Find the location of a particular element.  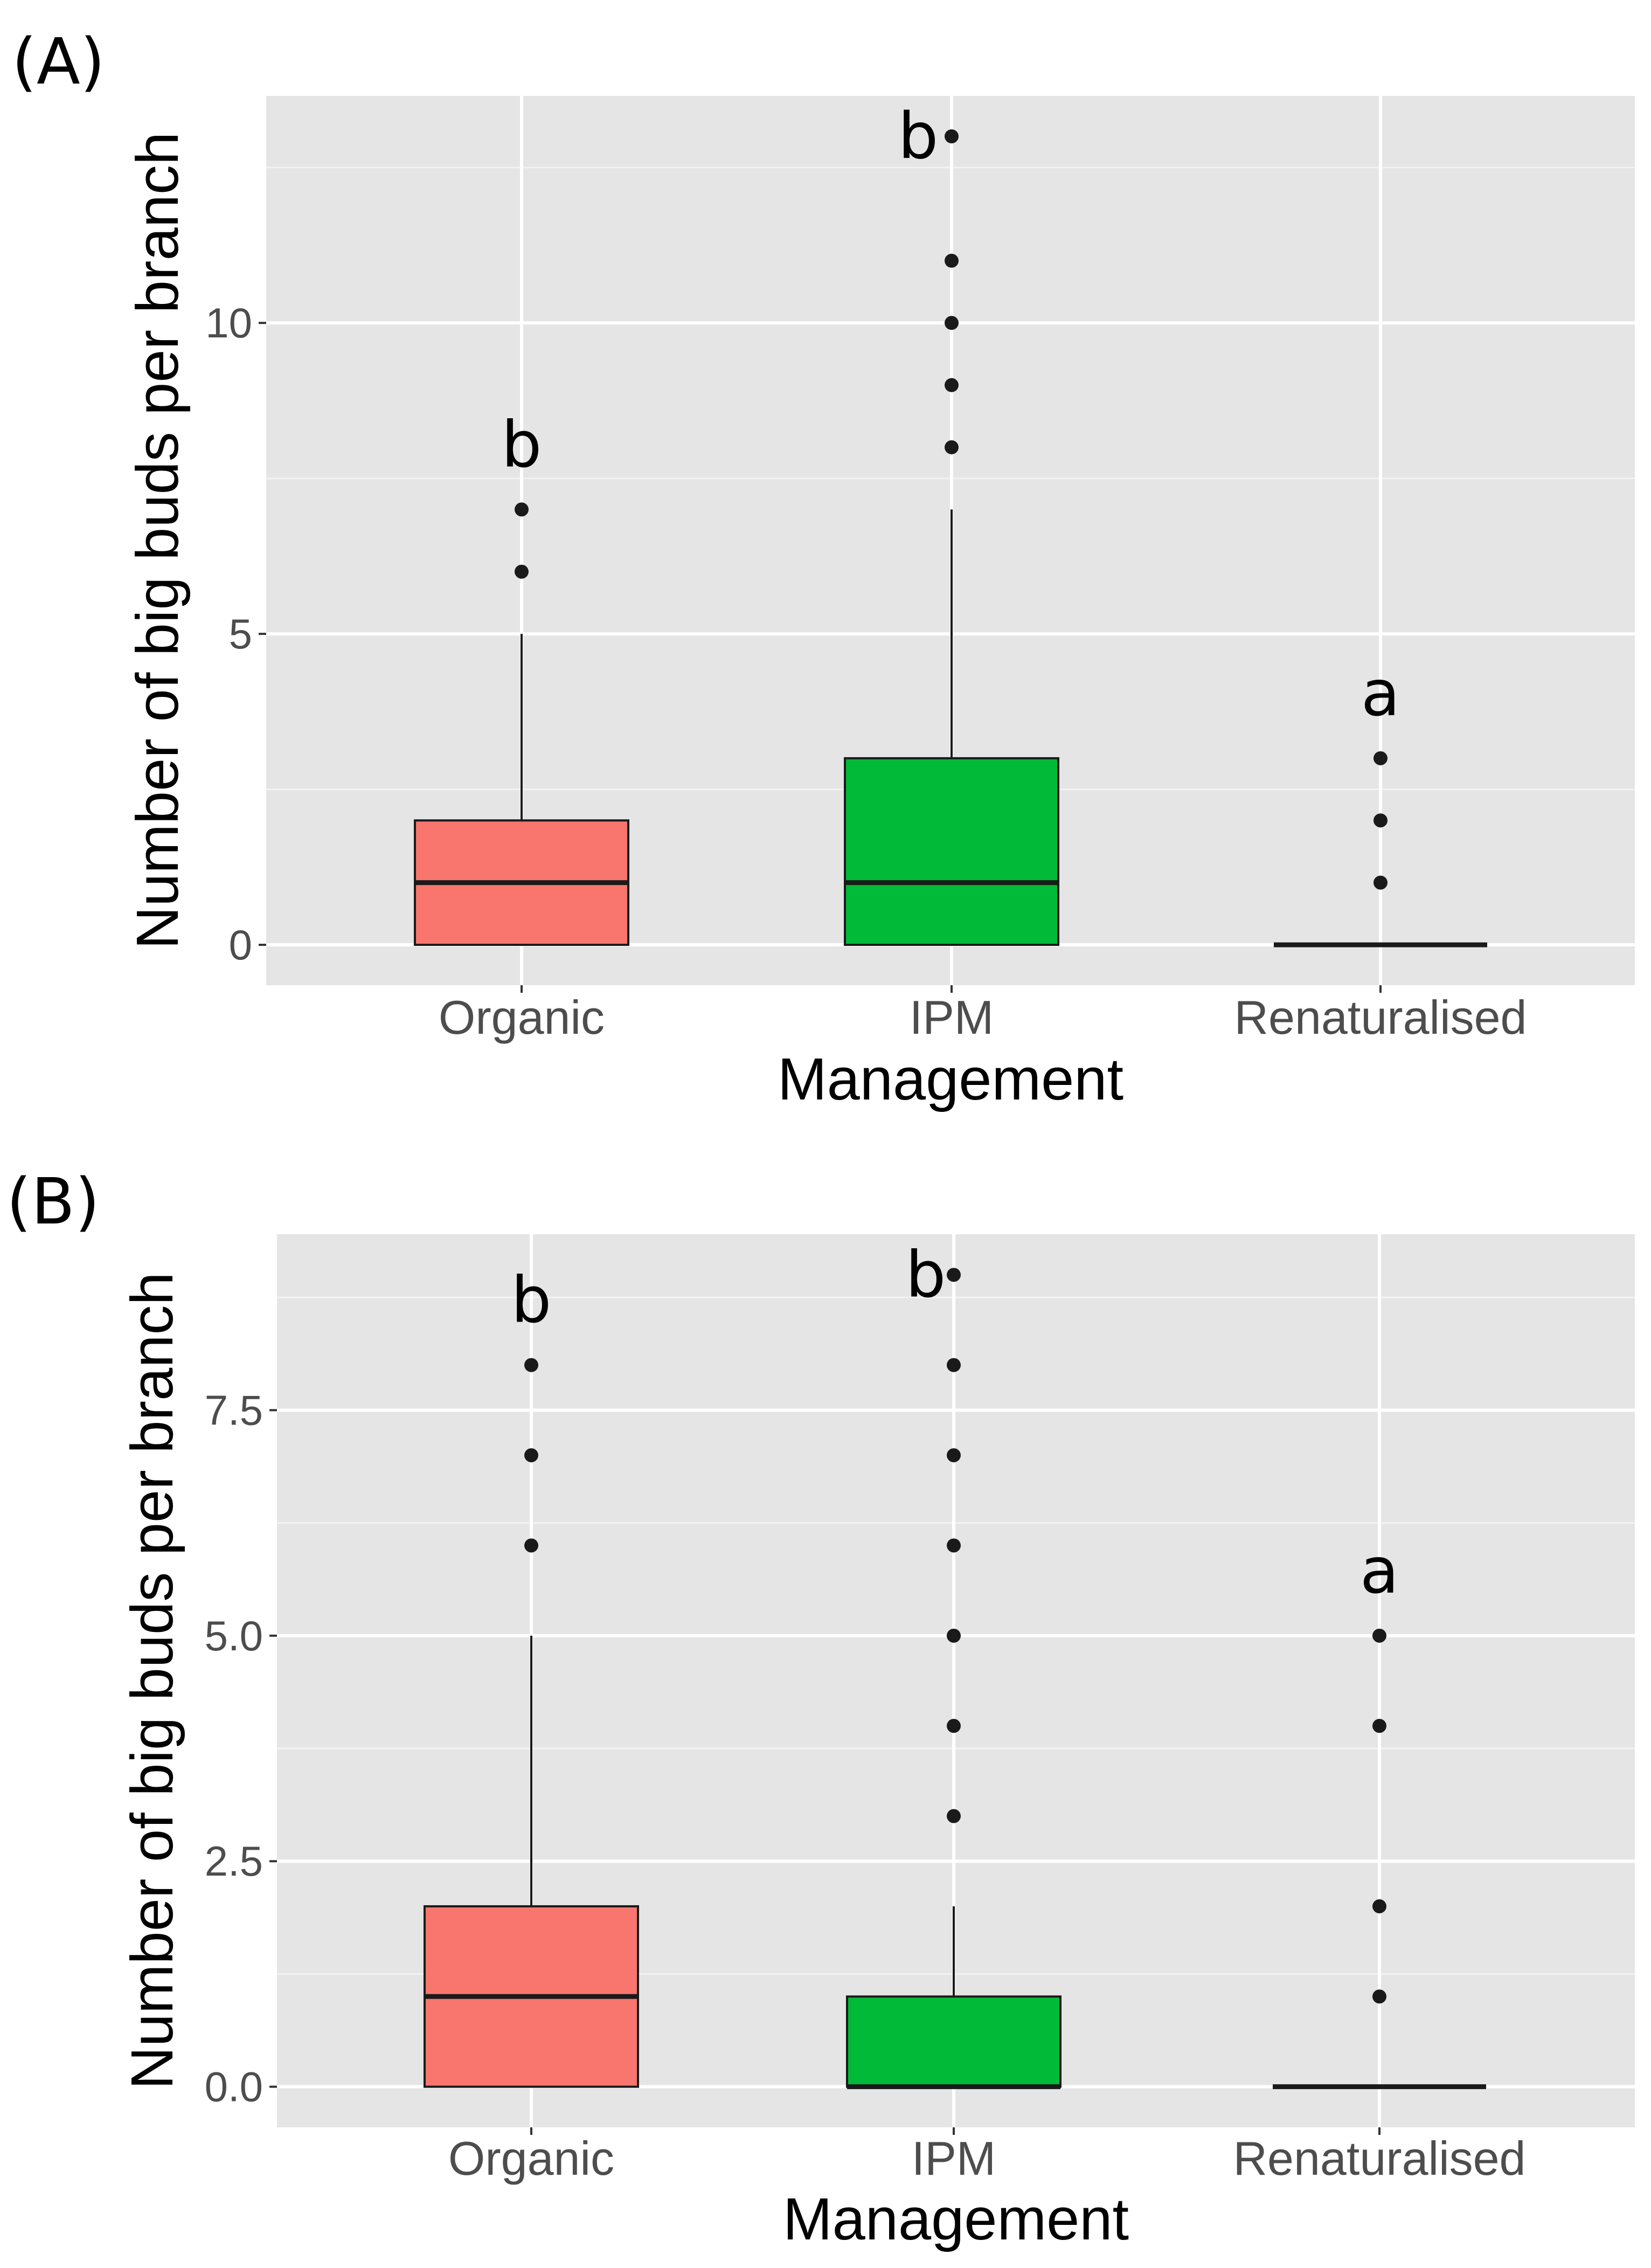

y-tick-label: 0.0 is located at coordinates (234, 2087).